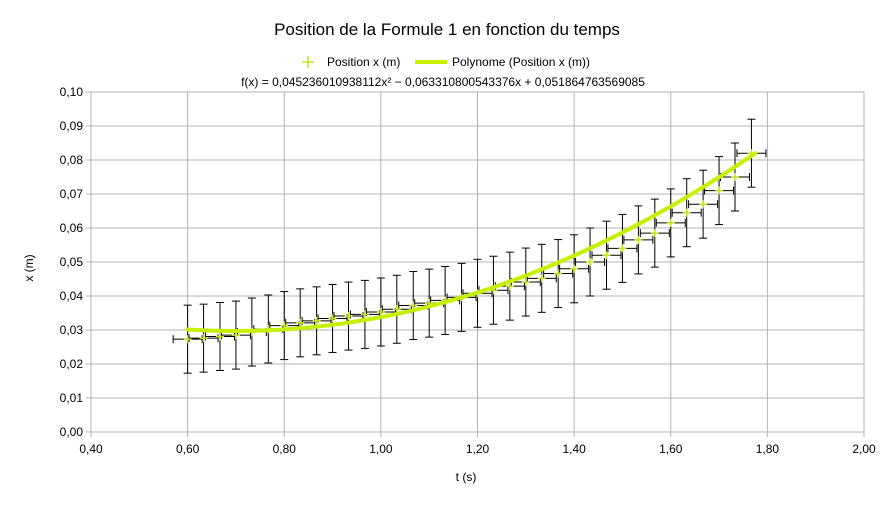  What do you see at coordinates (29, 267) in the screenshot?
I see `y-axis-label: x (m)` at bounding box center [29, 267].